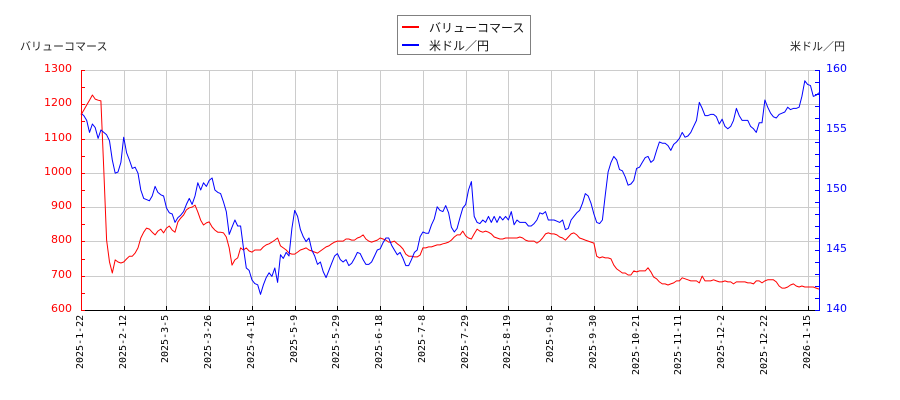 This screenshot has width=900, height=400. What do you see at coordinates (61, 308) in the screenshot?
I see `left-axis-tick-label: 600` at bounding box center [61, 308].